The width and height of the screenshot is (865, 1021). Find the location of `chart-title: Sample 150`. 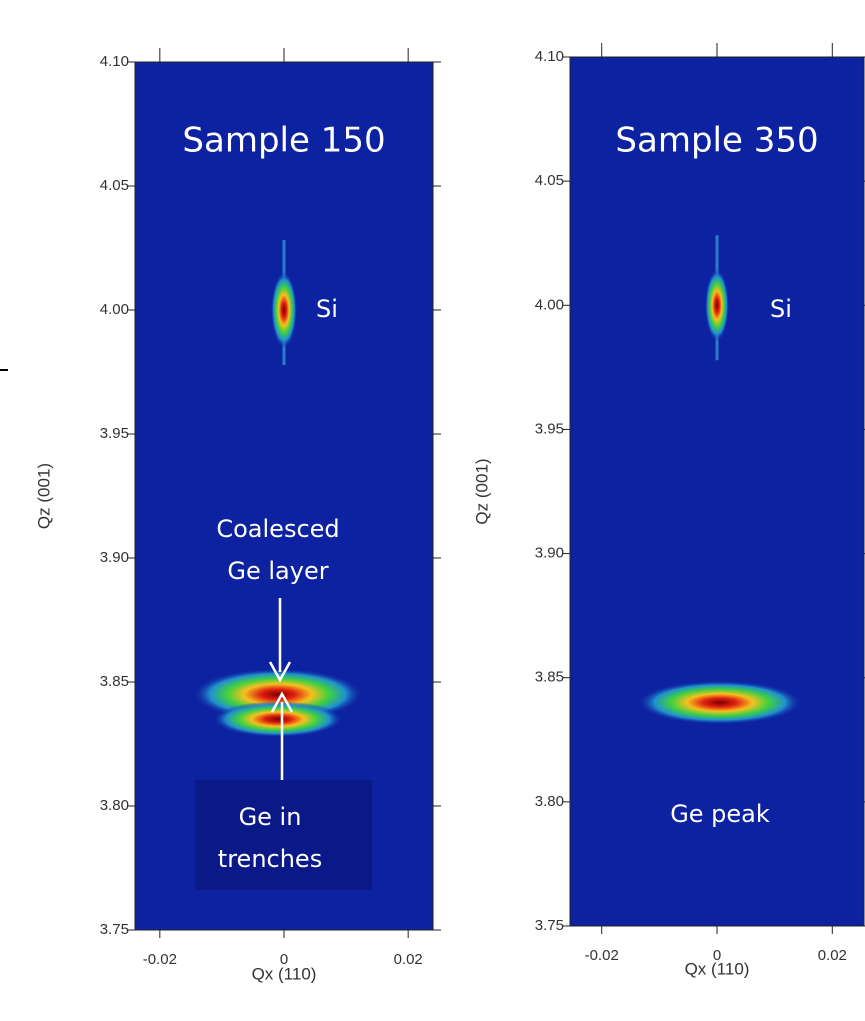

chart-title: Sample 150 is located at coordinates (283, 141).